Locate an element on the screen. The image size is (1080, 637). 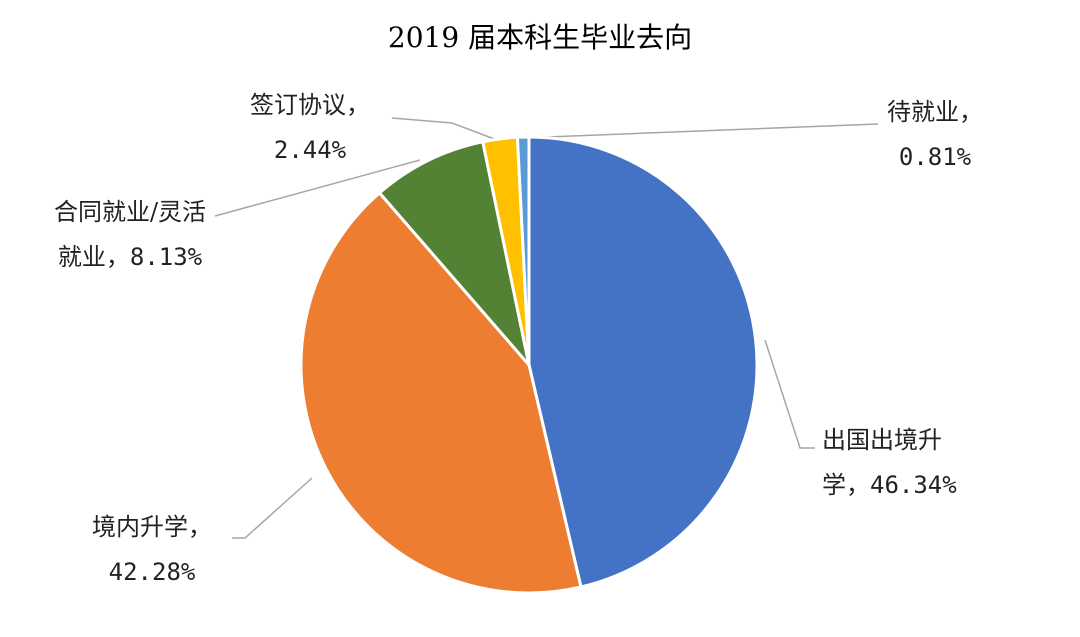
category-label: 合同就业/灵活就业， is located at coordinates (130, 234).